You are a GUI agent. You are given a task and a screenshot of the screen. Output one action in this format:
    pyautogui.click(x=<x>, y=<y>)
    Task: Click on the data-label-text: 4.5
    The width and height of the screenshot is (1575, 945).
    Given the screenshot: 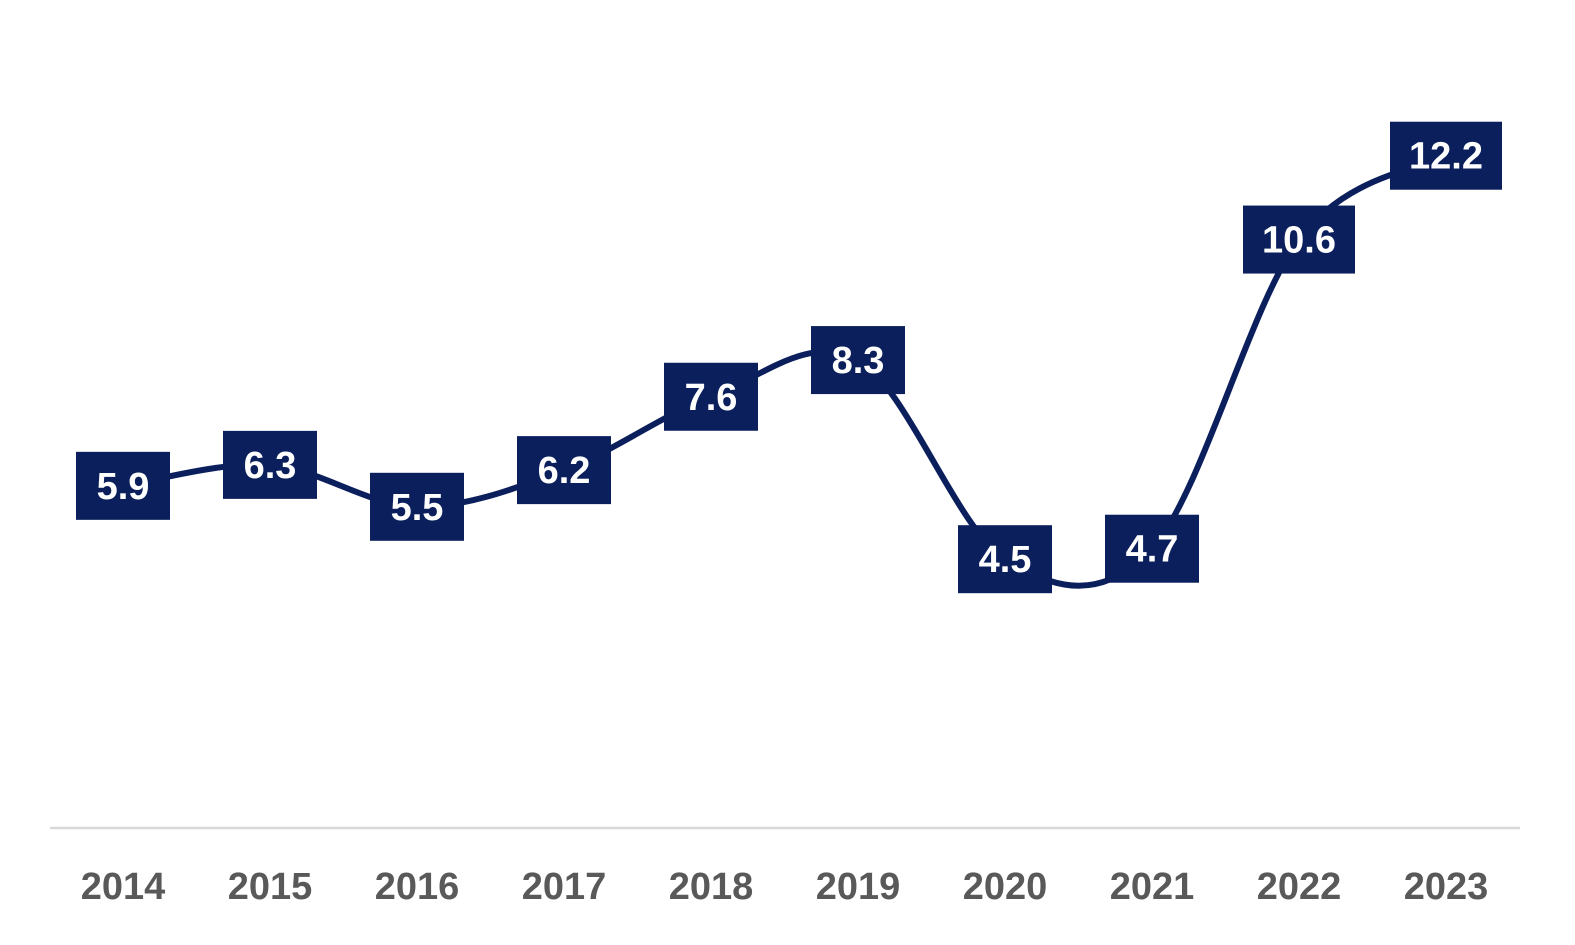 What is the action you would take?
    pyautogui.click(x=1005, y=560)
    